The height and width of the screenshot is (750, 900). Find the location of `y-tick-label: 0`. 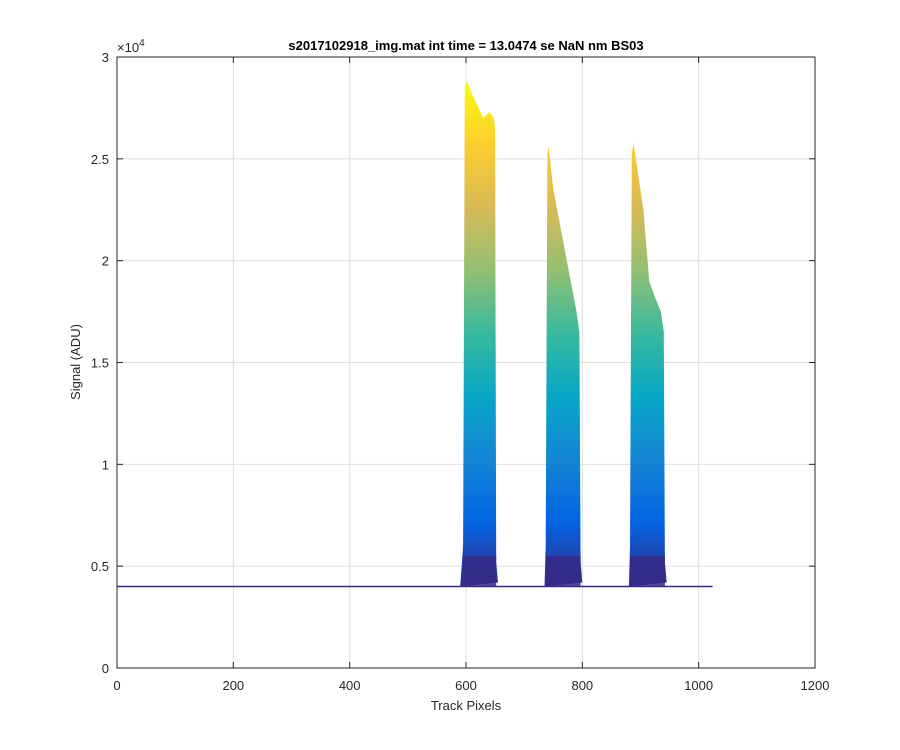

y-tick-label: 0 is located at coordinates (105, 668).